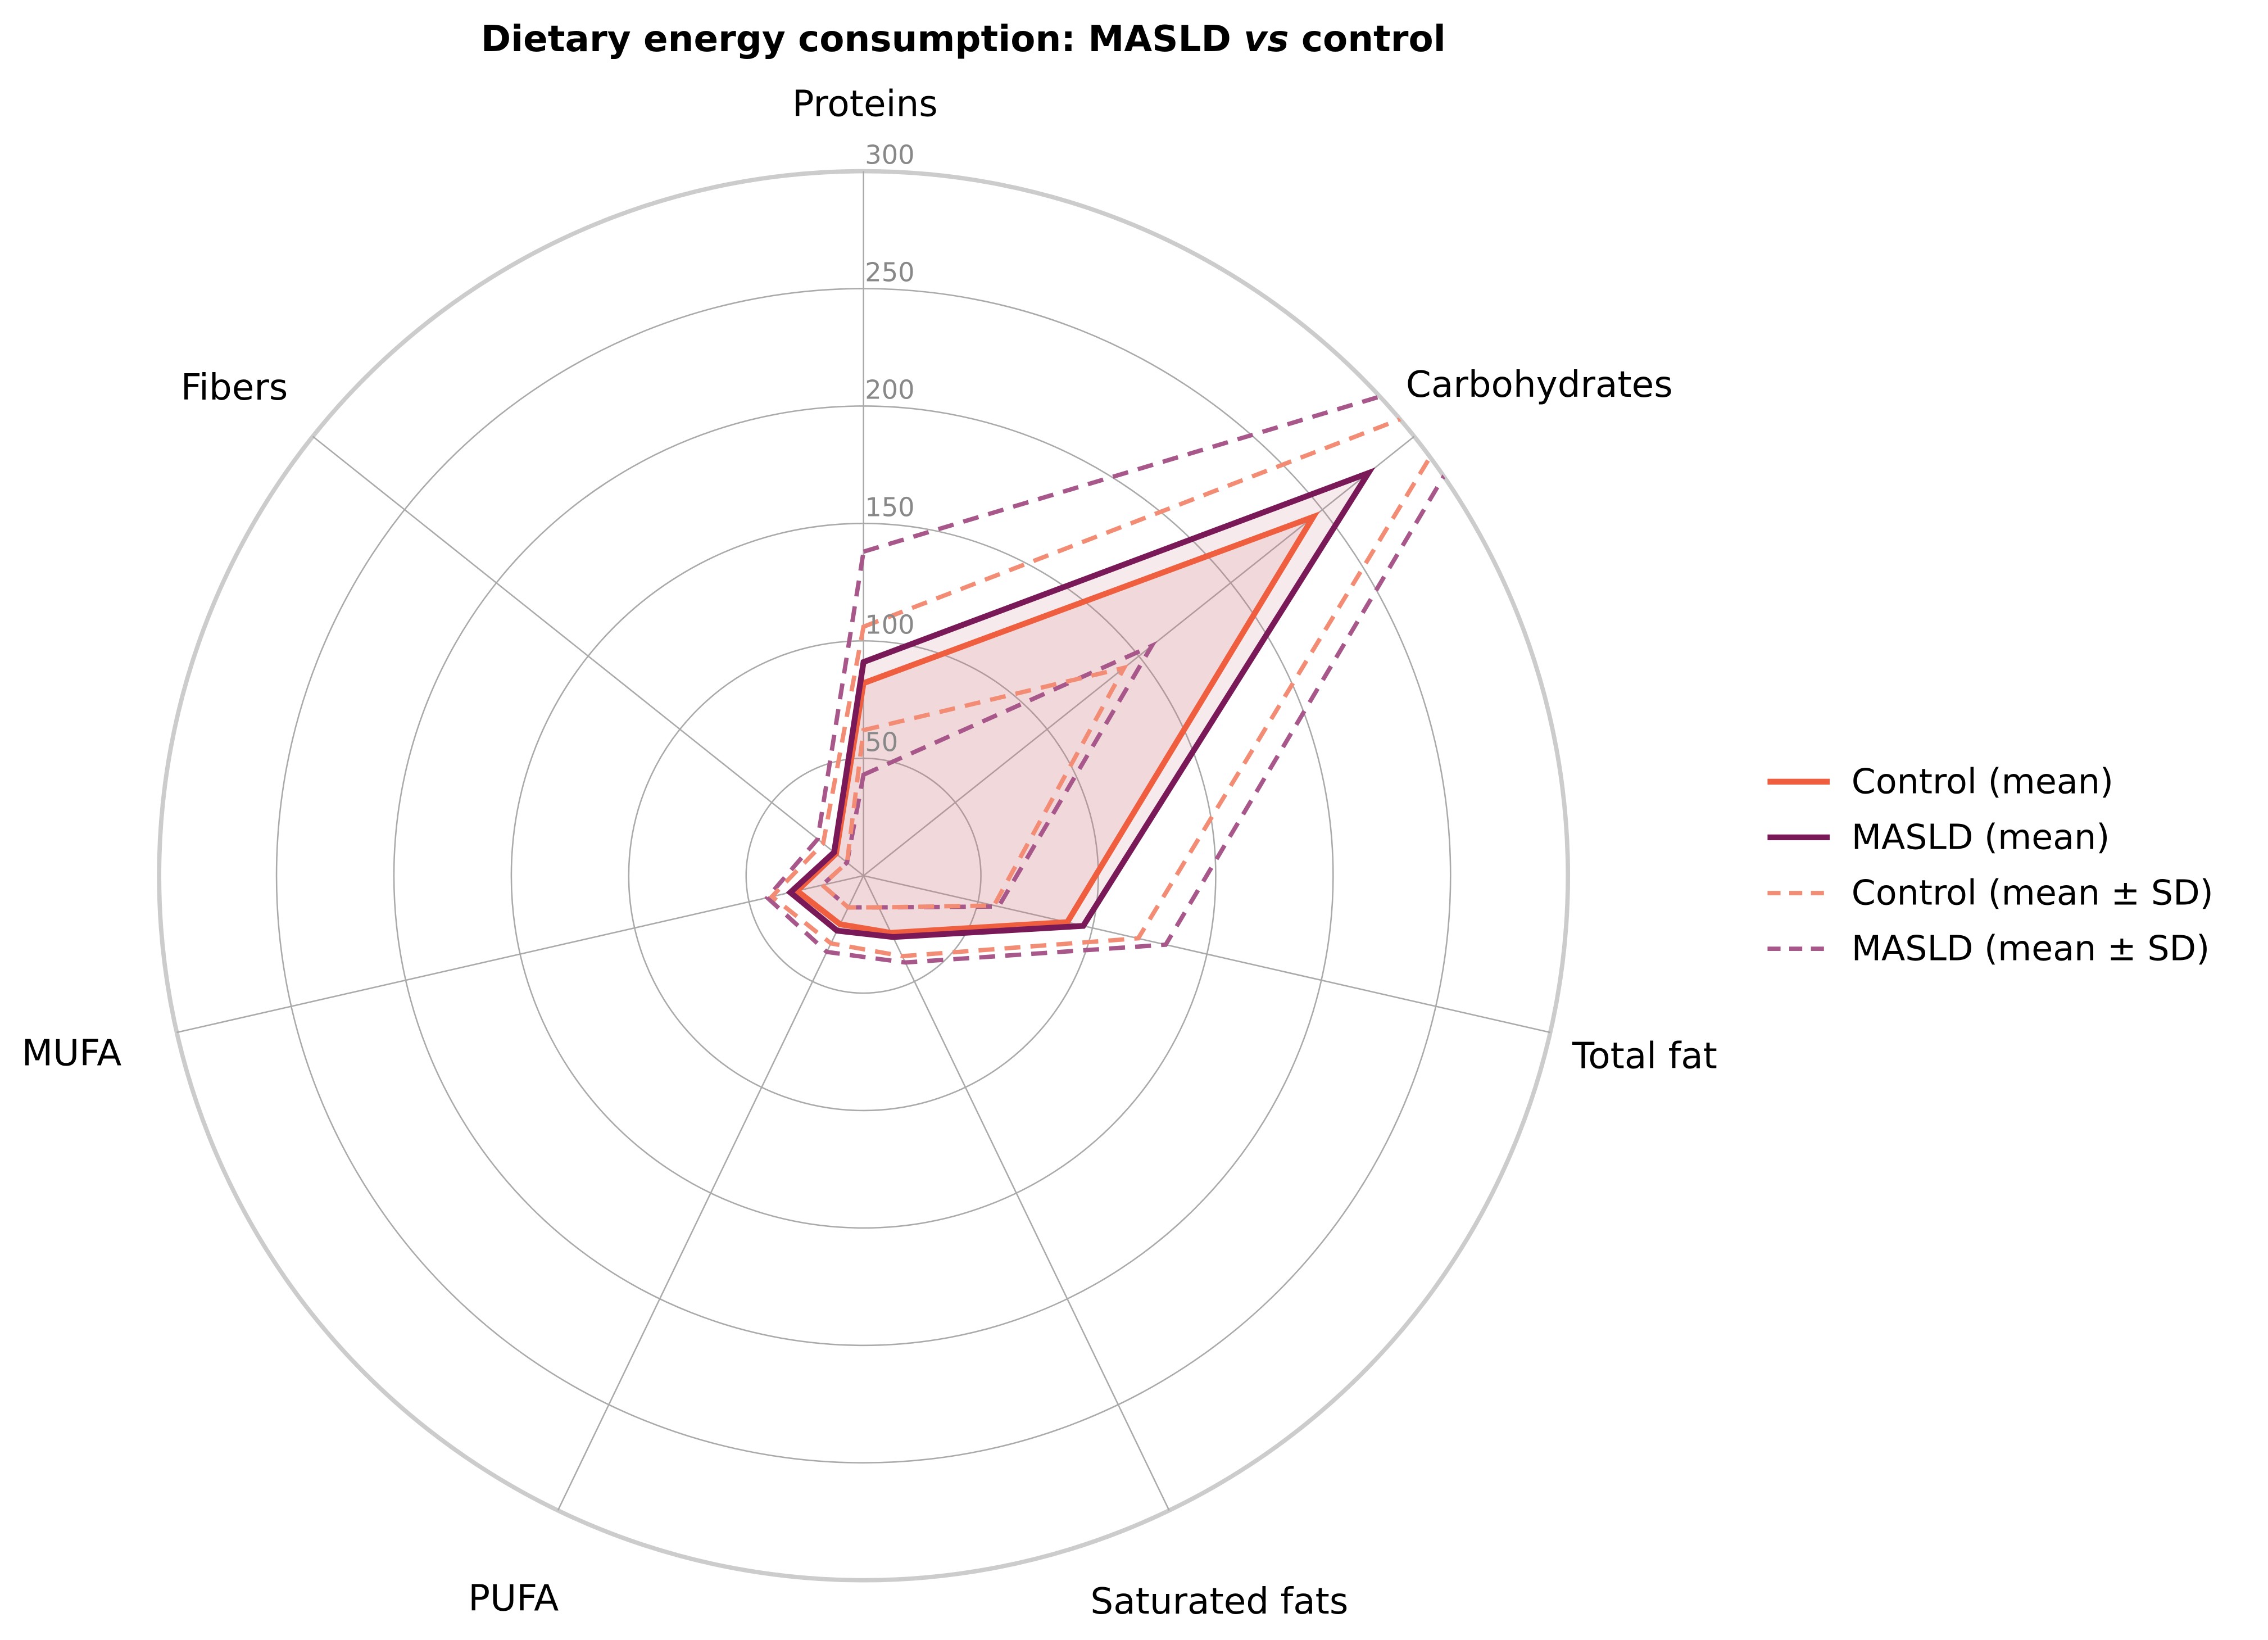 This screenshot has height=1640, width=2268. Describe the element at coordinates (974, 787) in the screenshot. I see `control-mean-sd-lower-line` at that location.